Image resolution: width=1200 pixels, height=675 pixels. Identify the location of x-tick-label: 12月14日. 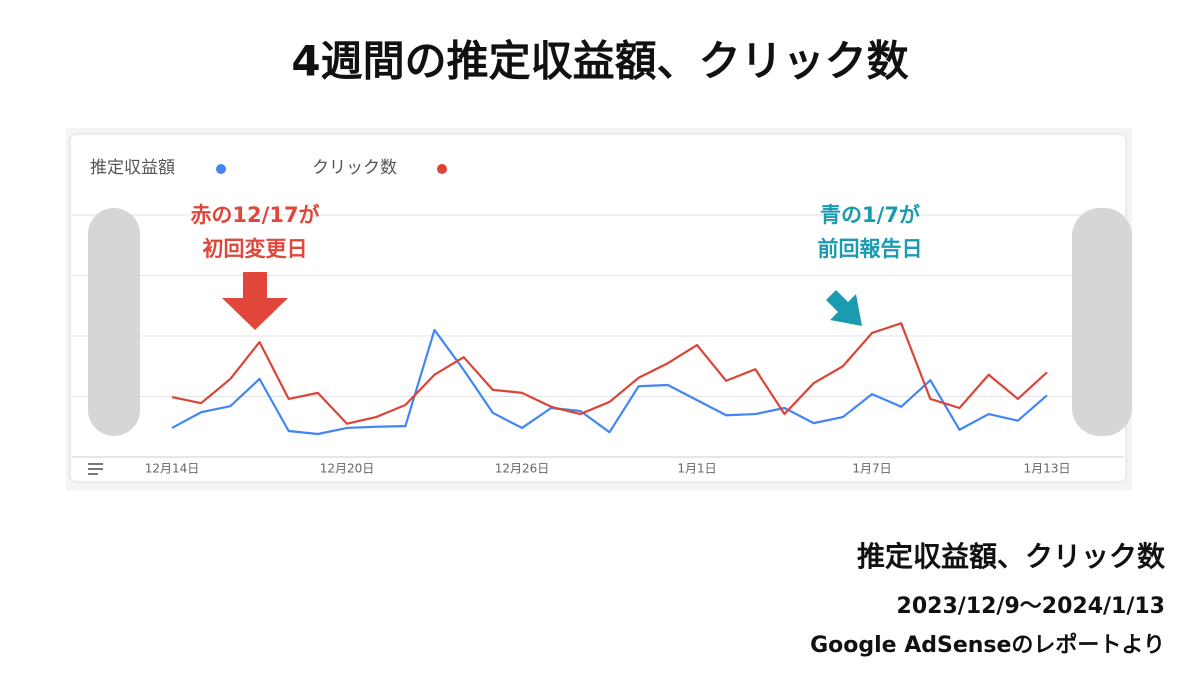
(172, 469).